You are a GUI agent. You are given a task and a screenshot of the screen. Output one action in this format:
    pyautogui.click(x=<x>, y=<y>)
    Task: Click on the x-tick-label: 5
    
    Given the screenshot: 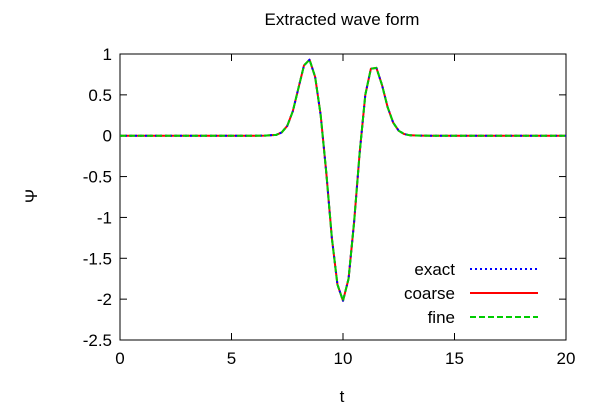 What is the action you would take?
    pyautogui.click(x=231, y=358)
    